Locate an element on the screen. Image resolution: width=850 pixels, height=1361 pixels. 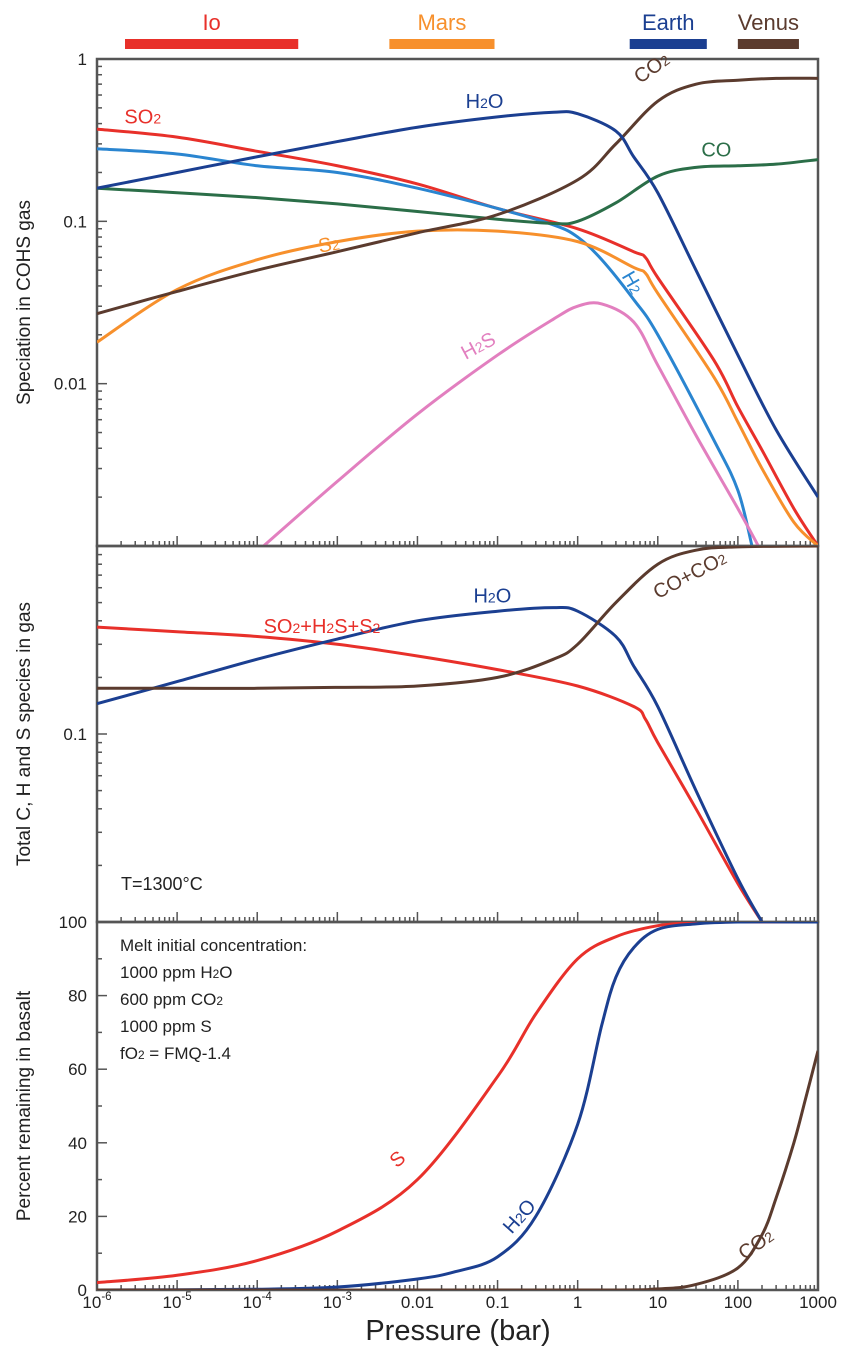
top-series-h2s is located at coordinates (511, 423).